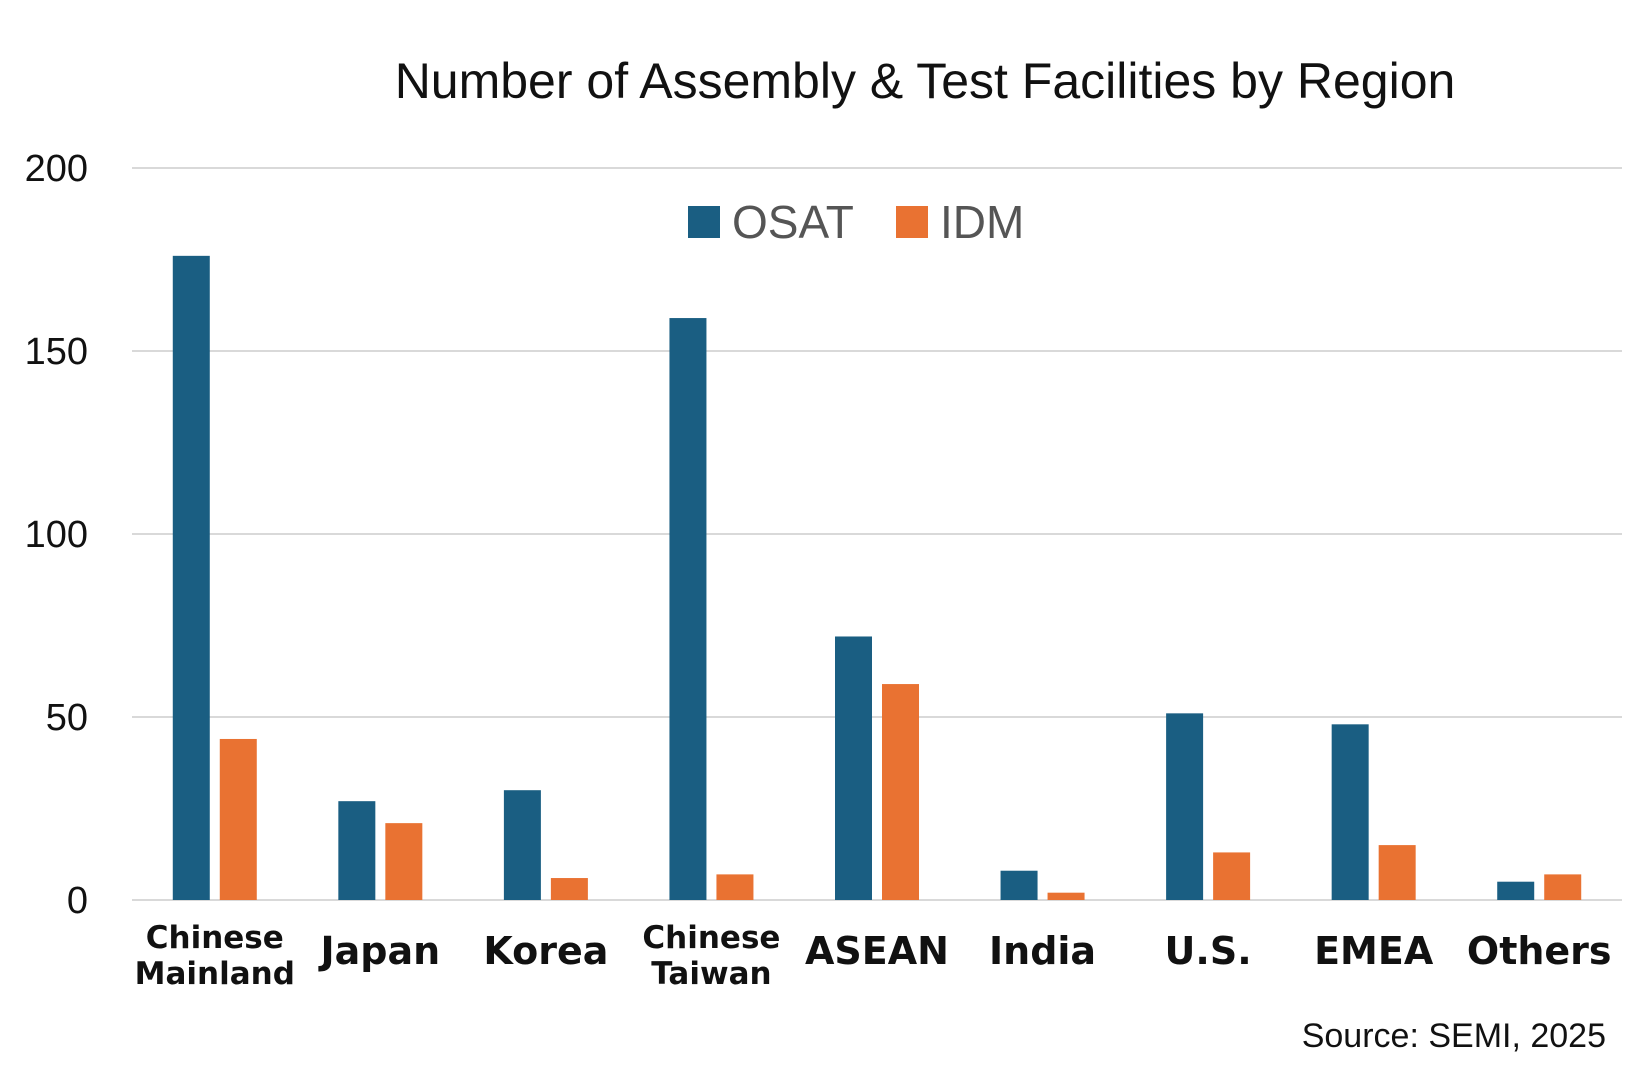  Describe the element at coordinates (215, 974) in the screenshot. I see `x-tick-label: Mainland` at that location.